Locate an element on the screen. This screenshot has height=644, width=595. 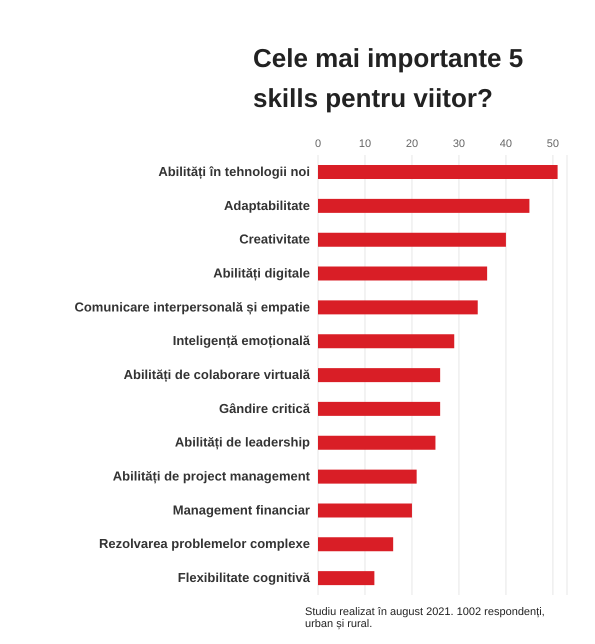
y-tick-label: Gândire critică is located at coordinates (264, 408).